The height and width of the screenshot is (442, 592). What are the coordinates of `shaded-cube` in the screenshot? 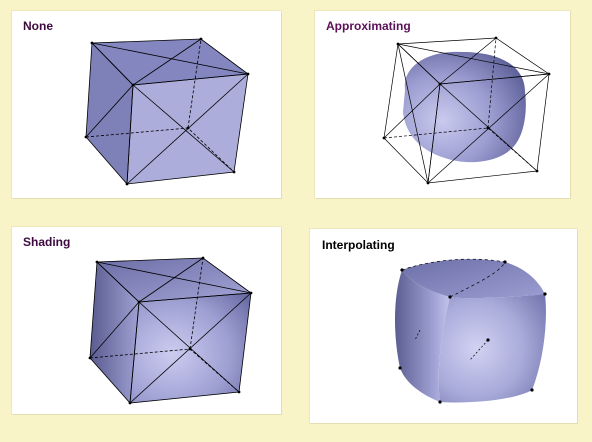 It's located at (170, 330).